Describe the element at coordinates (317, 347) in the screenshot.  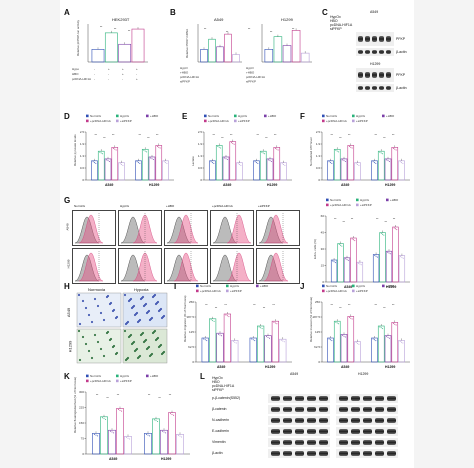
I see `y-tick-label: 62.5` at that location.